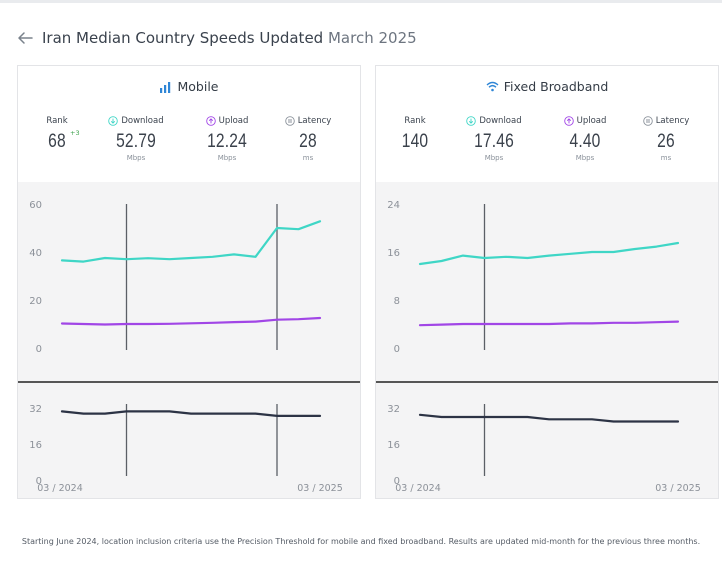  Describe the element at coordinates (415, 141) in the screenshot. I see `rank-value: 140` at that location.